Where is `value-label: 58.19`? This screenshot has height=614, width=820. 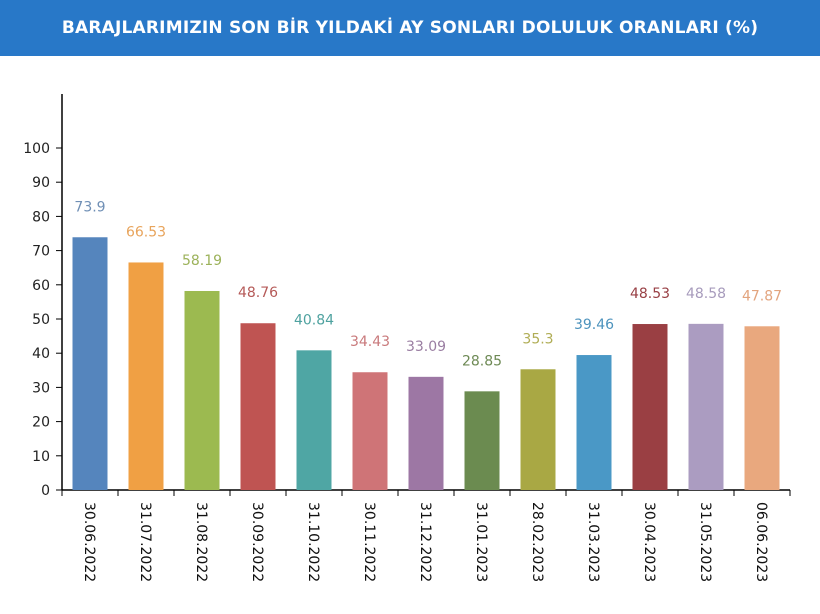
value-label: 58.19 is located at coordinates (202, 261).